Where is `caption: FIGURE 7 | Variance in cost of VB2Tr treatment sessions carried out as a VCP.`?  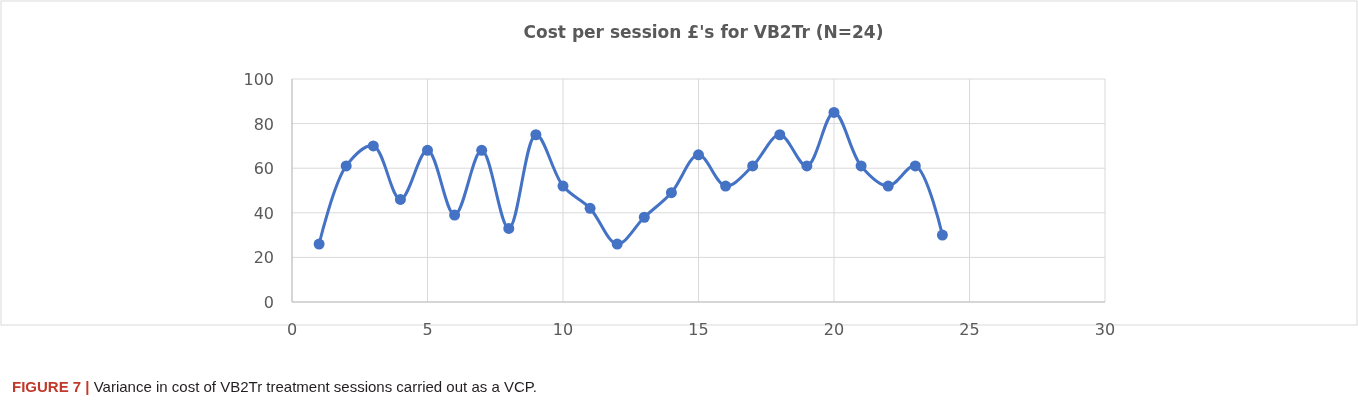 caption: FIGURE 7 | Variance in cost of VB2Tr treatment sessions carried out as a VCP. is located at coordinates (274, 386).